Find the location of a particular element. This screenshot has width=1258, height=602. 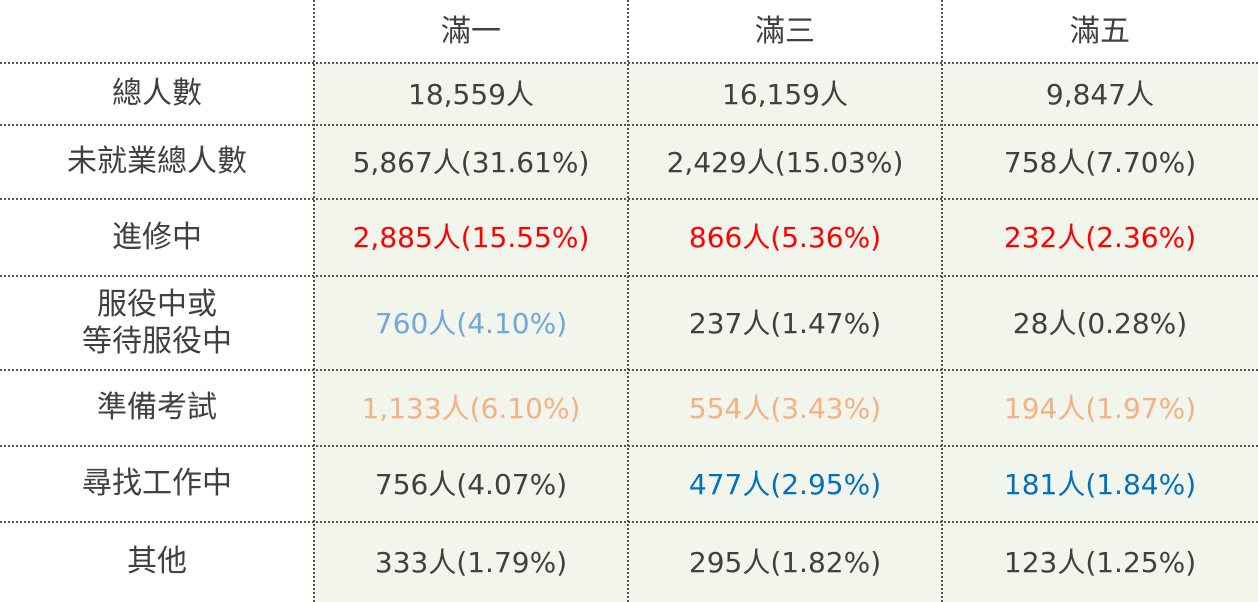

table-cell: 760人(4.10%) is located at coordinates (471, 323).